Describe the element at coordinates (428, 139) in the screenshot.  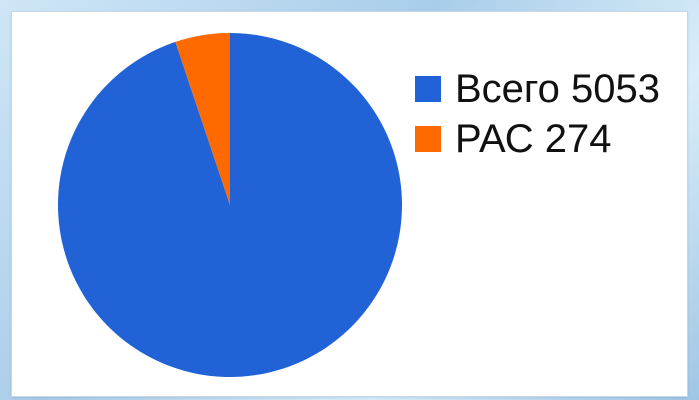
I see `legend-swatch-ras` at that location.